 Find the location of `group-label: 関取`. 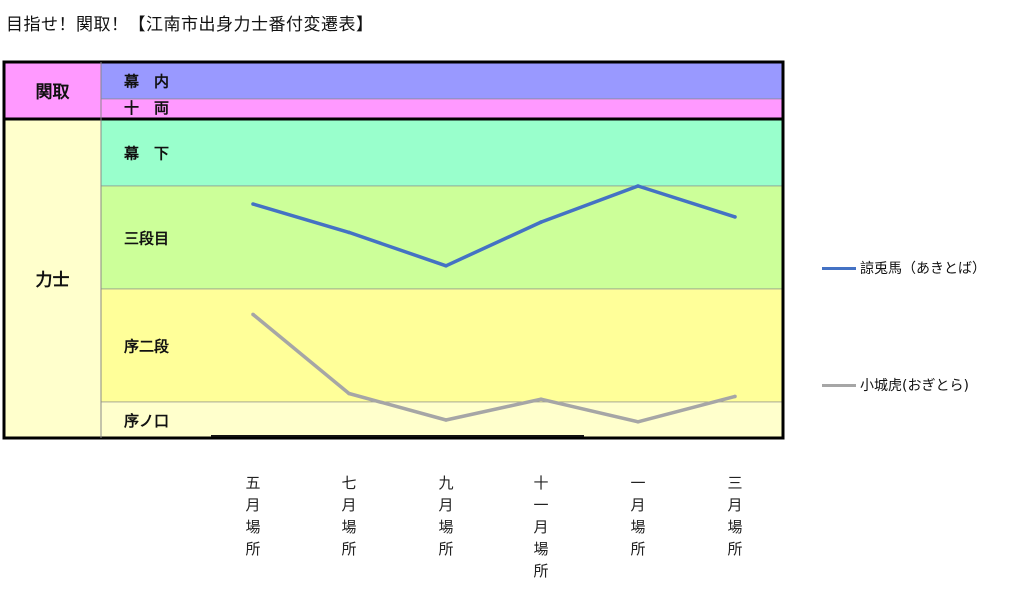

group-label: 関取 is located at coordinates (53, 93).